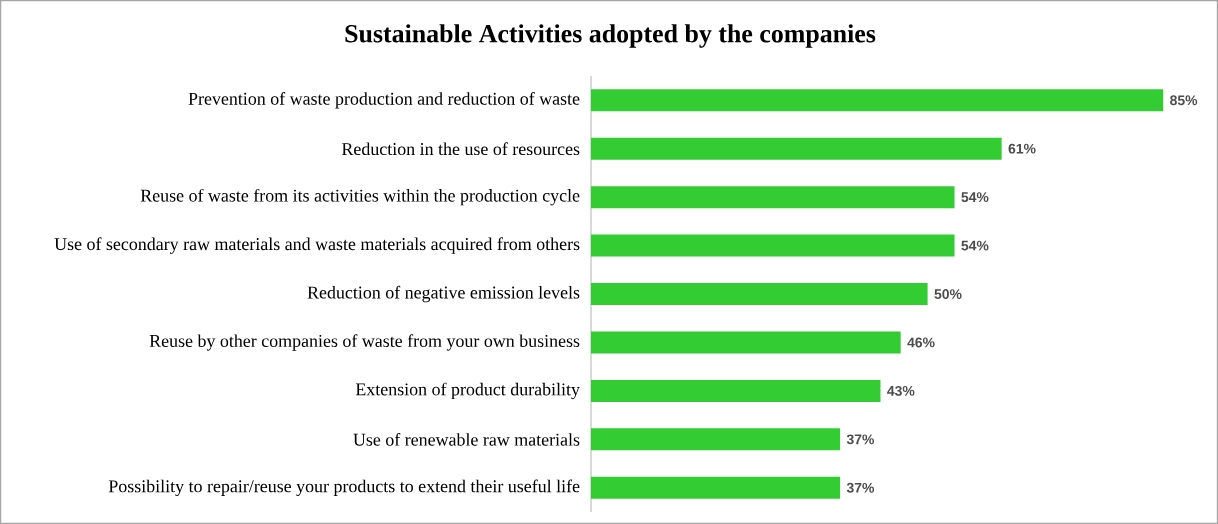 This screenshot has width=1218, height=524. I want to click on y-tick-label: Use of renewable raw materials, so click(466, 439).